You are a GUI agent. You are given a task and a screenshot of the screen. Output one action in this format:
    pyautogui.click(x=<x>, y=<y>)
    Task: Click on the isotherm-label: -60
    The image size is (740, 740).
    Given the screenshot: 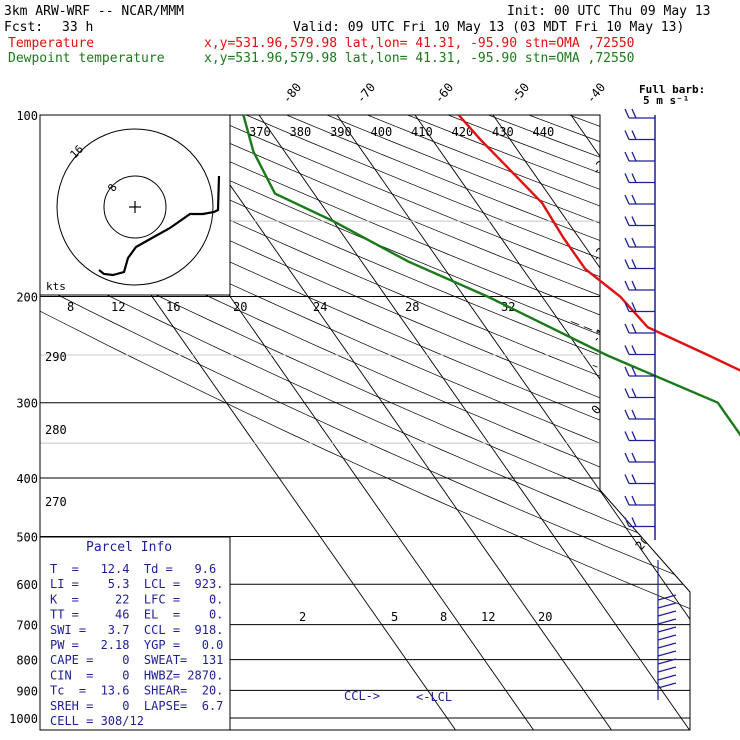 What is the action you would take?
    pyautogui.click(x=444, y=93)
    